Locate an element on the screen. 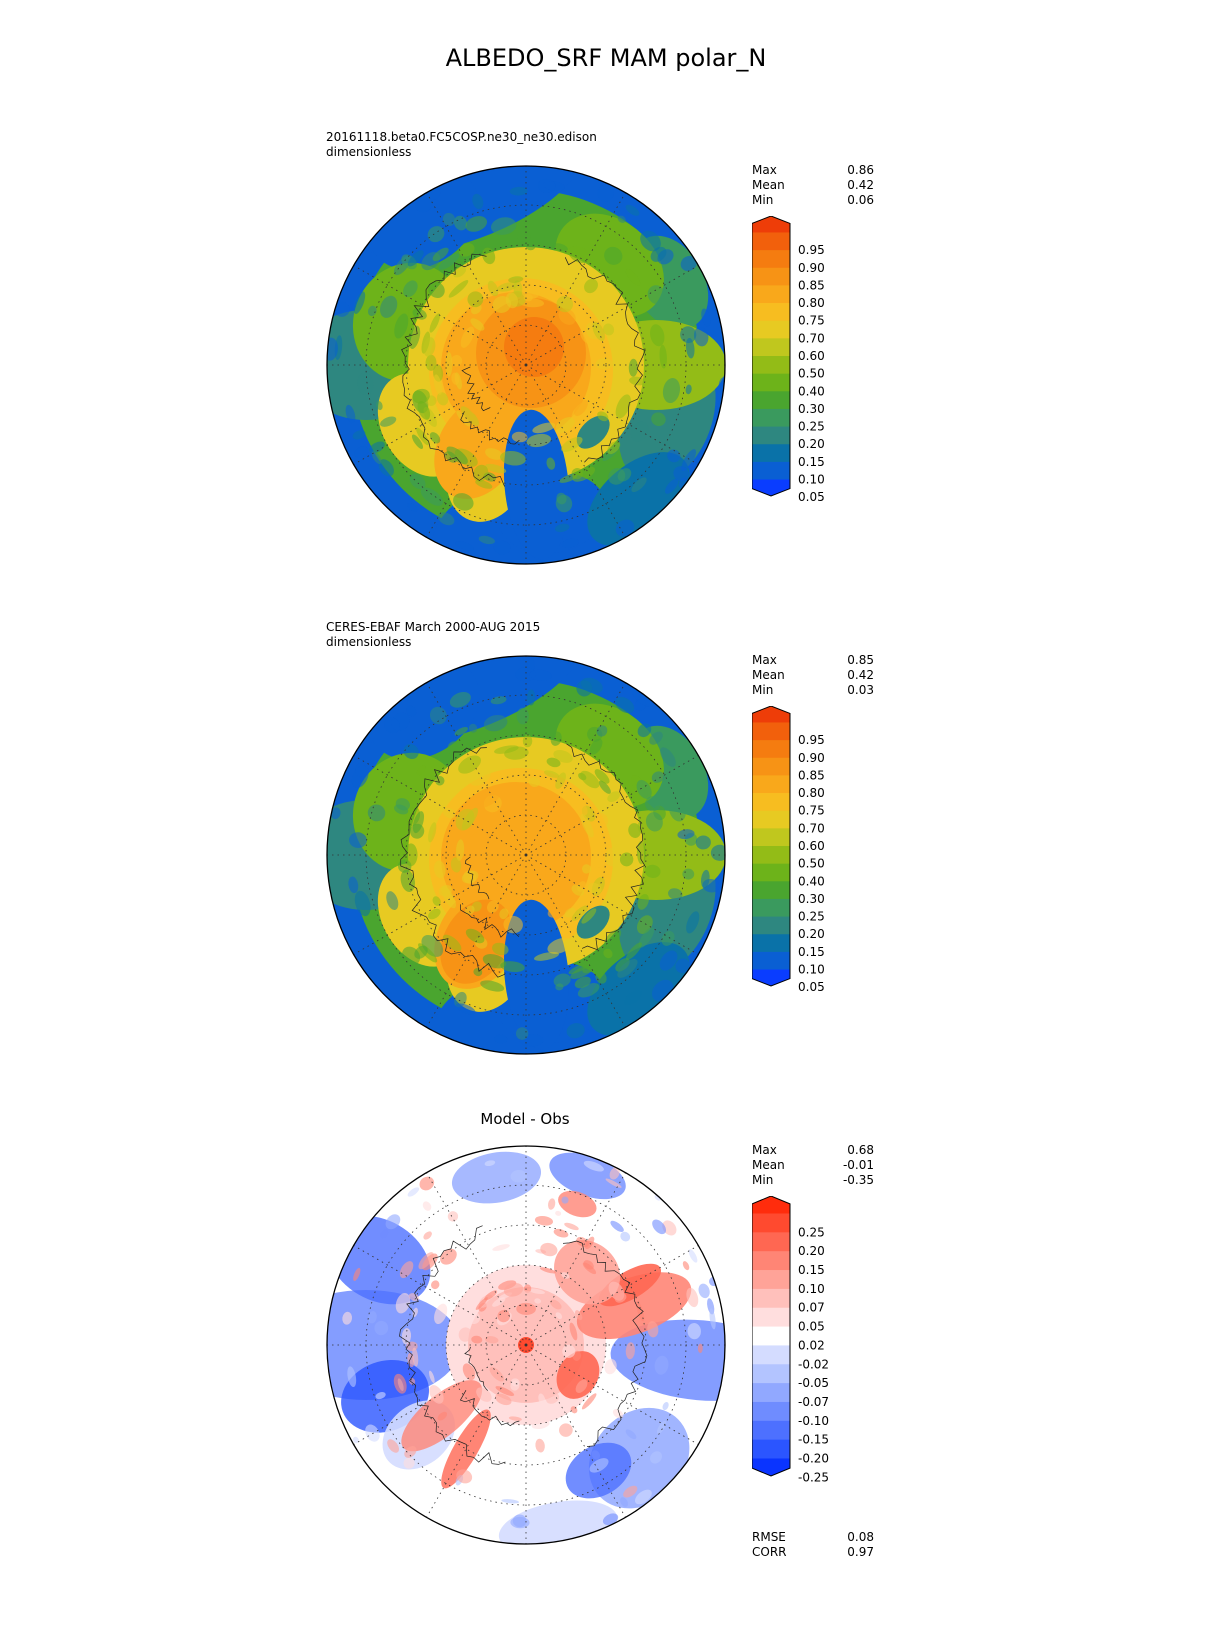 The image size is (1212, 1628). colorbar-extend-min is located at coordinates (771, 1467).